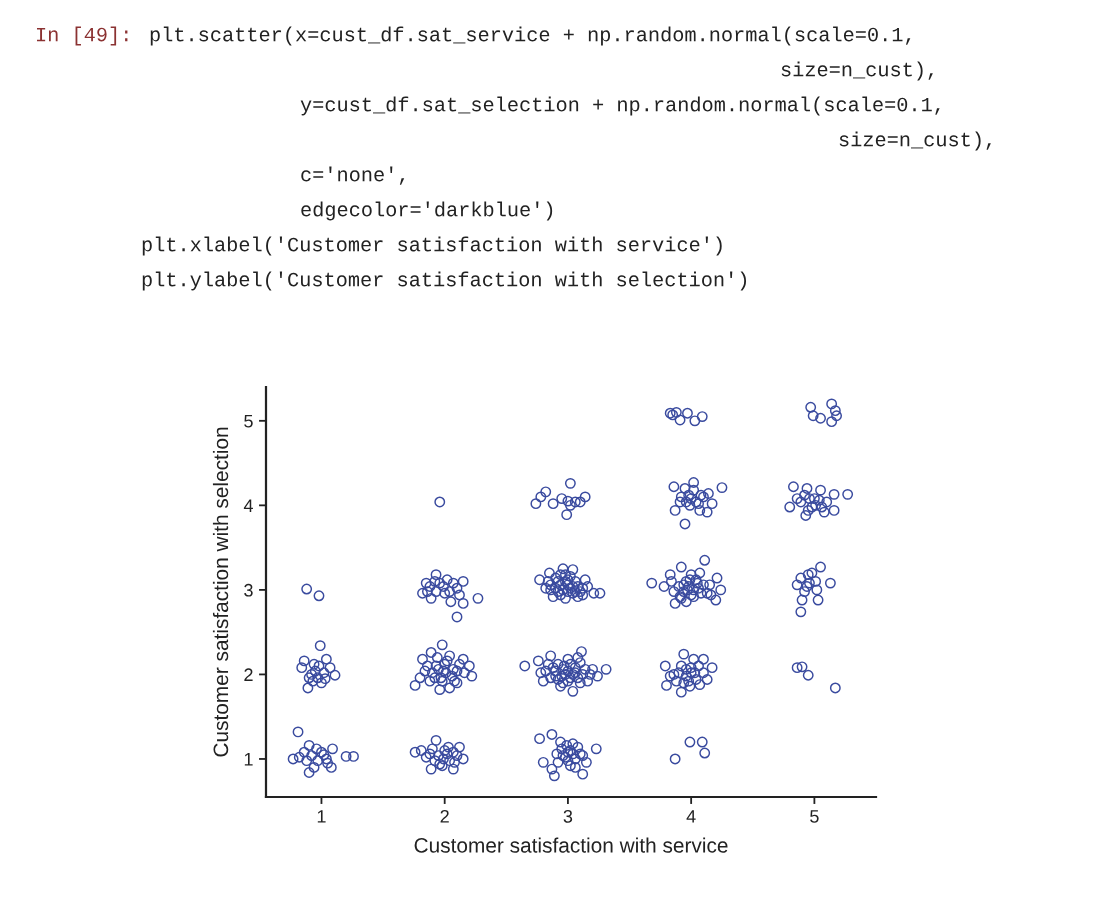  I want to click on x-tick-label: 1, so click(321, 816).